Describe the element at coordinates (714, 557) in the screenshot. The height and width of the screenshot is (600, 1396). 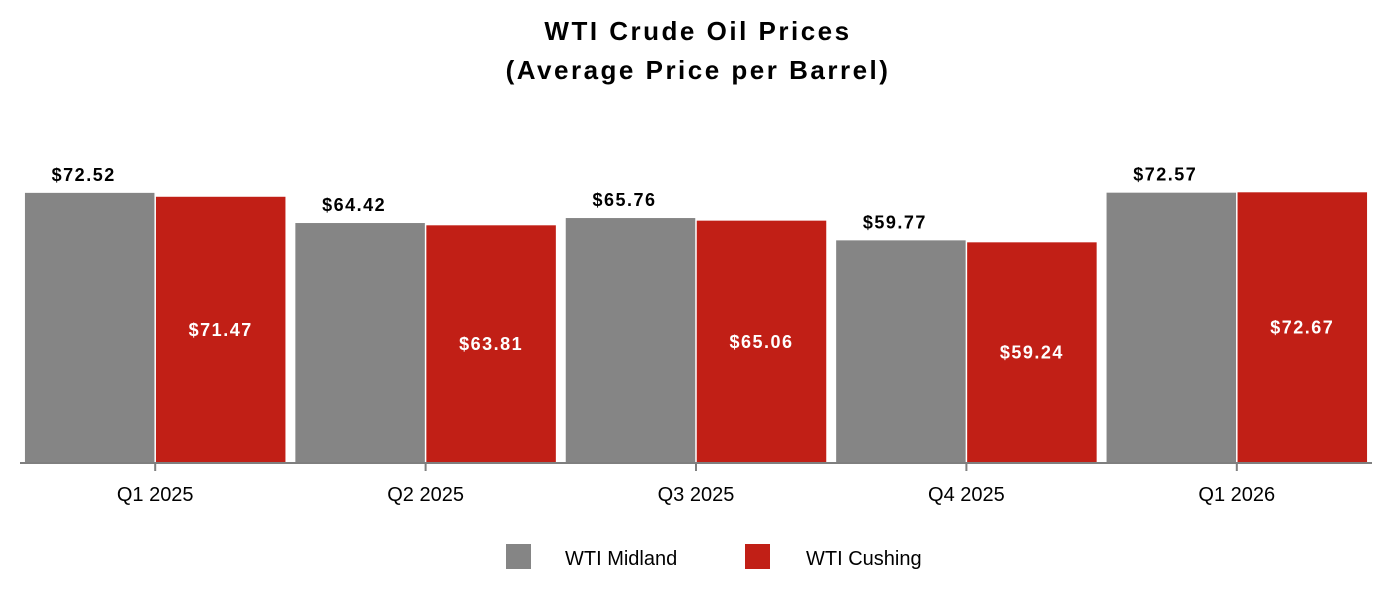
I see `legend: WTI Midland WTI Cushing` at that location.